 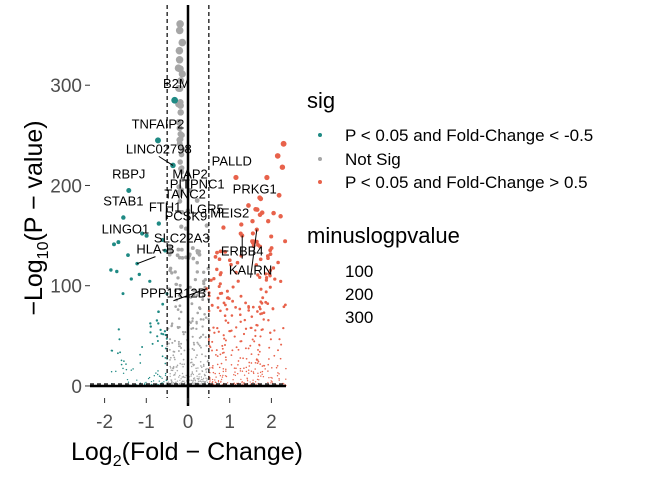 I want to click on gene-label-stab1: STAB1, so click(x=123, y=201).